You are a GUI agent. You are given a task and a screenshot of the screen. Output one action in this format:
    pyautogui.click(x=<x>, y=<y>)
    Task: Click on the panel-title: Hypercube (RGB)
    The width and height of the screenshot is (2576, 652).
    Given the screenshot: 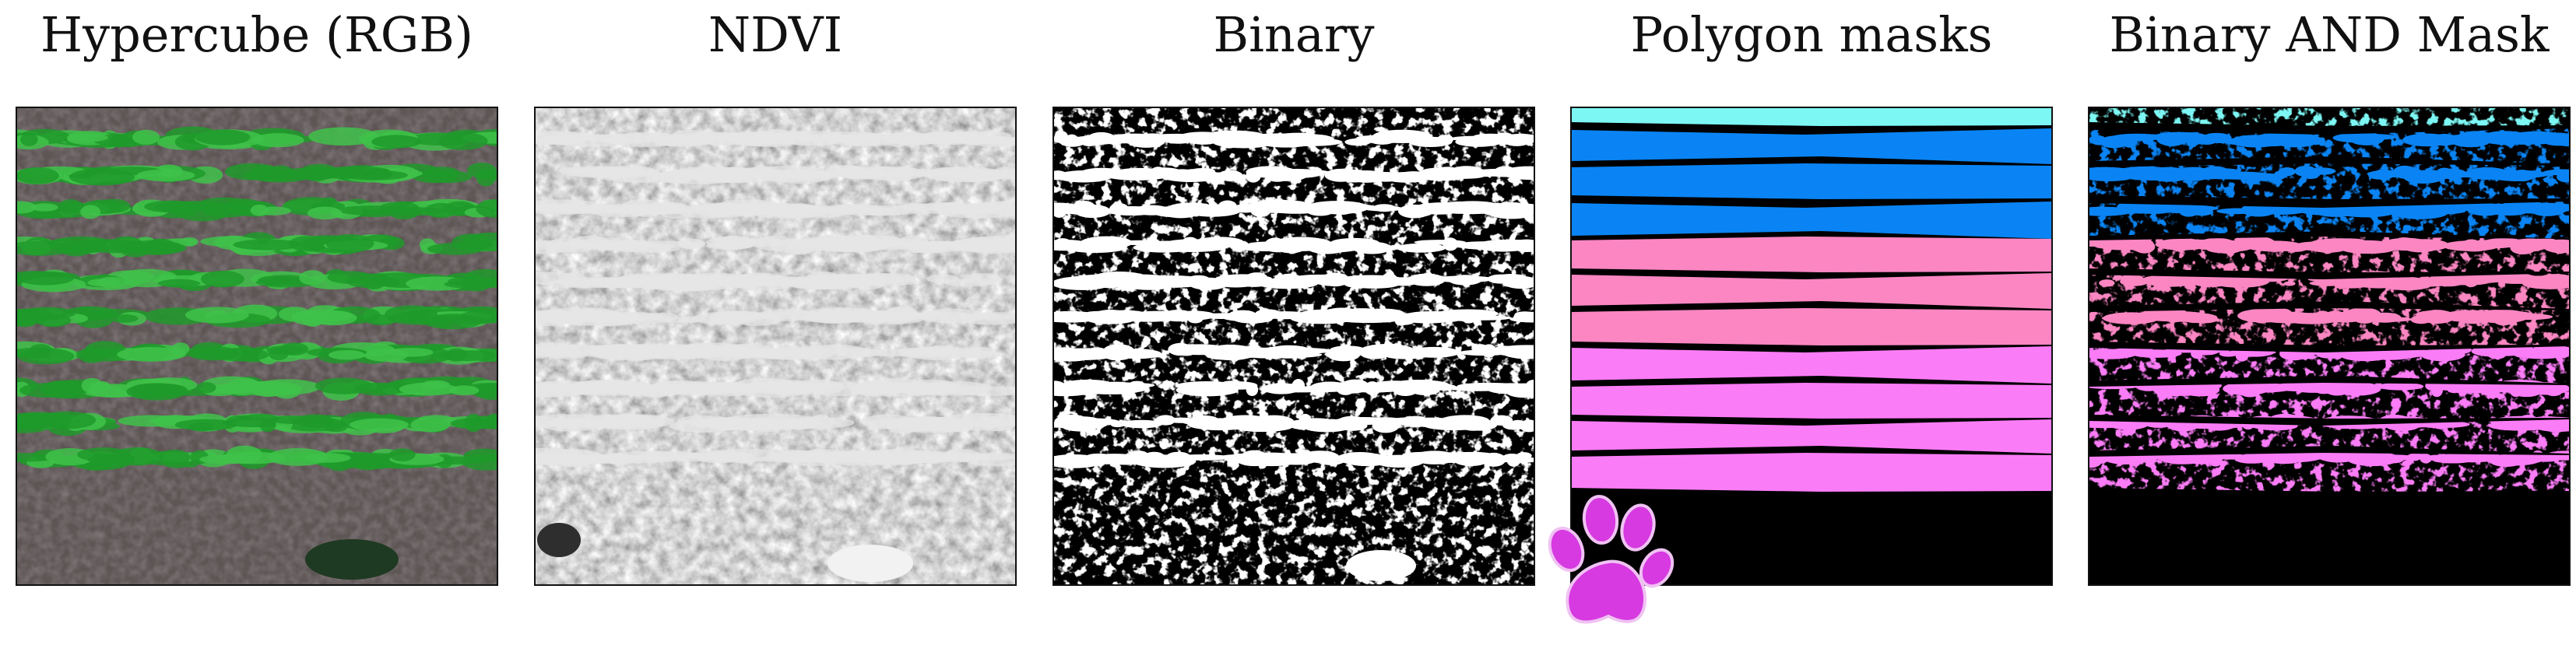 What is the action you would take?
    pyautogui.click(x=256, y=34)
    